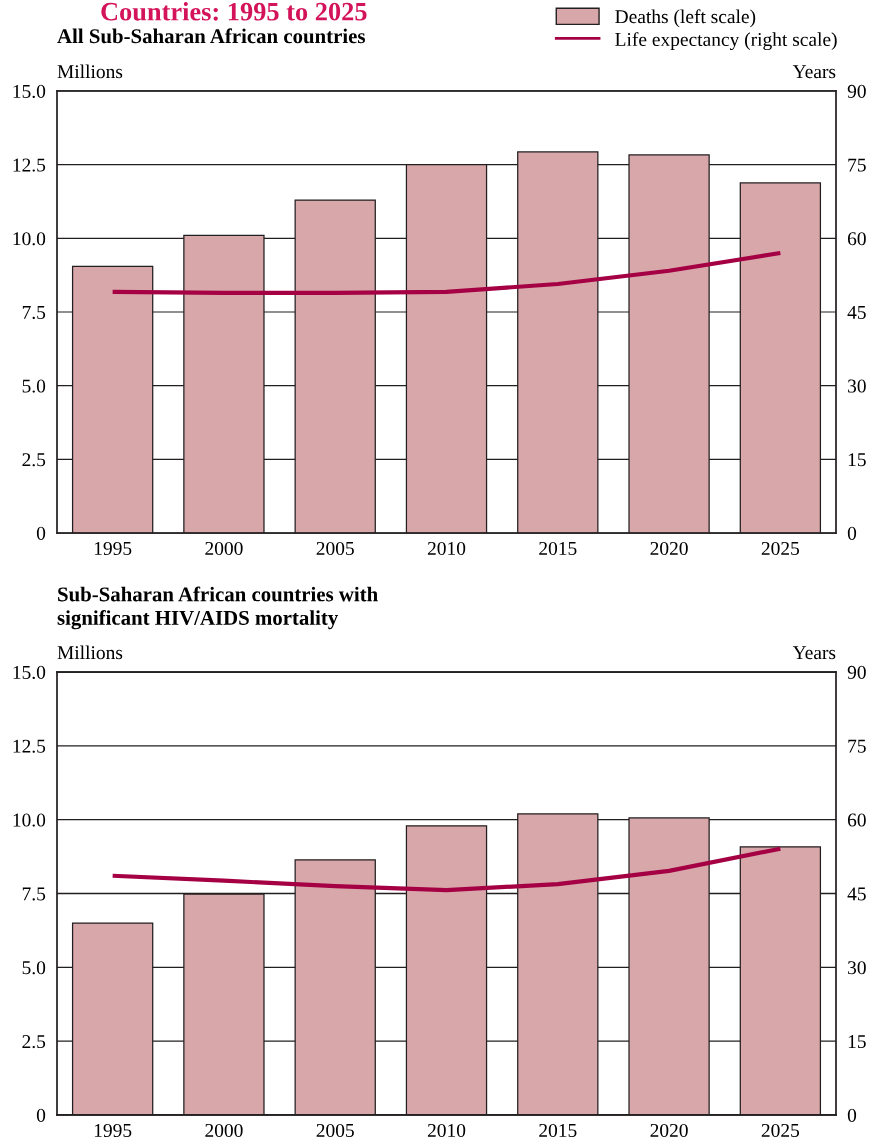 This screenshot has height=1137, width=871. What do you see at coordinates (211, 36) in the screenshot?
I see `chart-subtitle: All Sub-Saharan African countries` at bounding box center [211, 36].